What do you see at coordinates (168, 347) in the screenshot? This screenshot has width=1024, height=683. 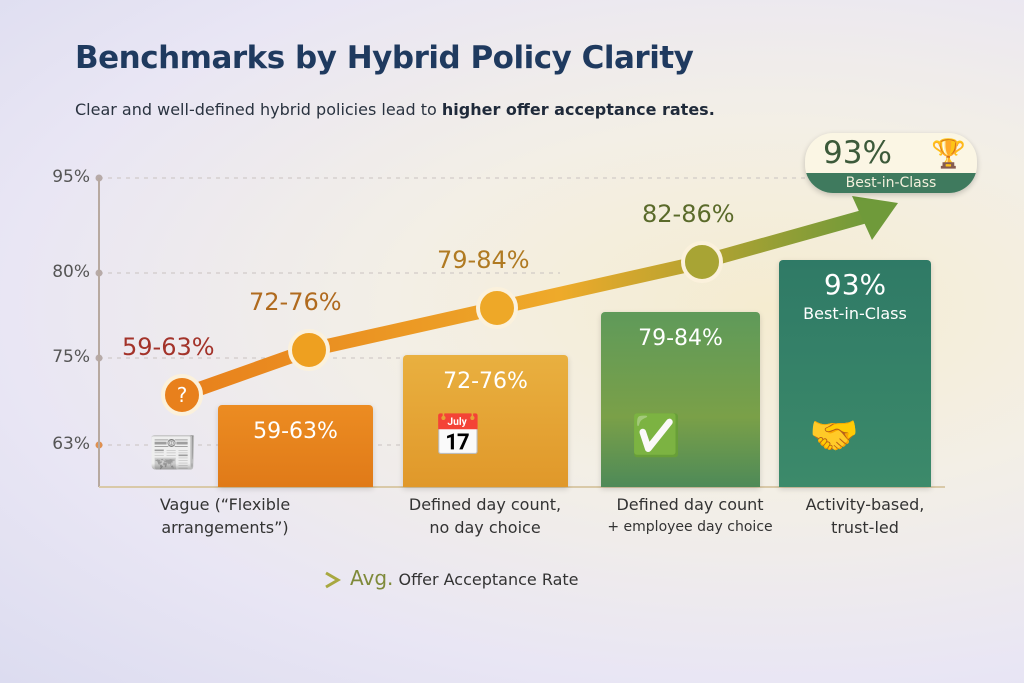 I see `line-point-label: 59-63%` at bounding box center [168, 347].